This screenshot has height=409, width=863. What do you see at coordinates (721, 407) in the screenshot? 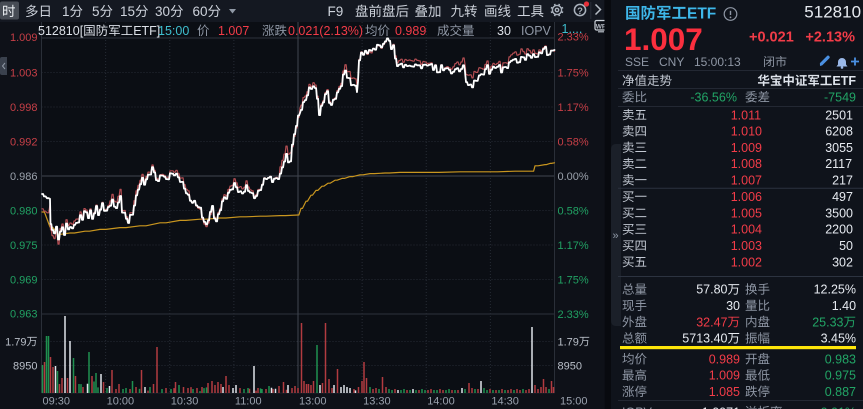
I see `svg-text: 1.0071` at bounding box center [721, 407].